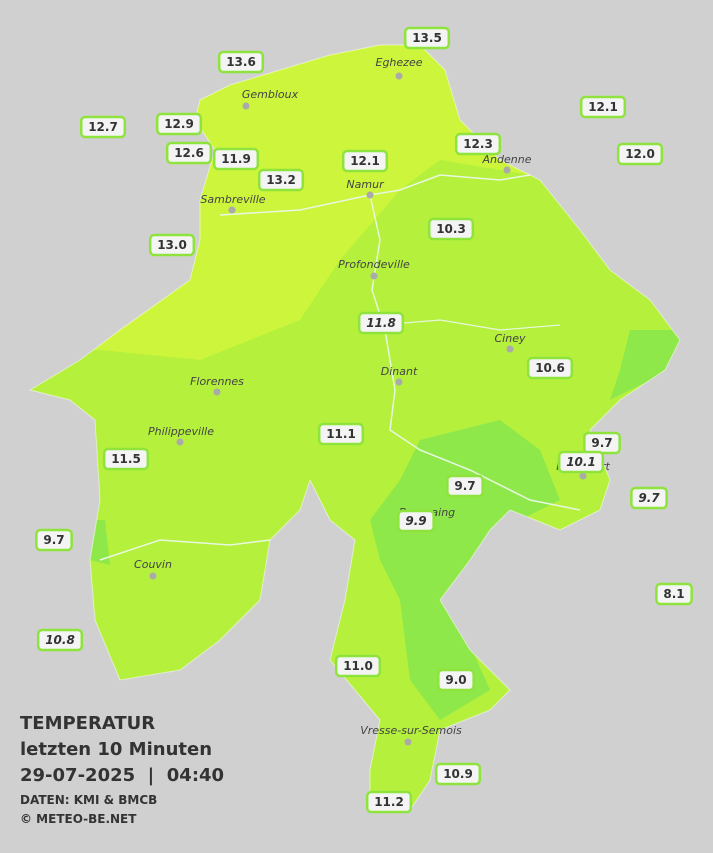  I want to click on station: 11.5, so click(126, 459).